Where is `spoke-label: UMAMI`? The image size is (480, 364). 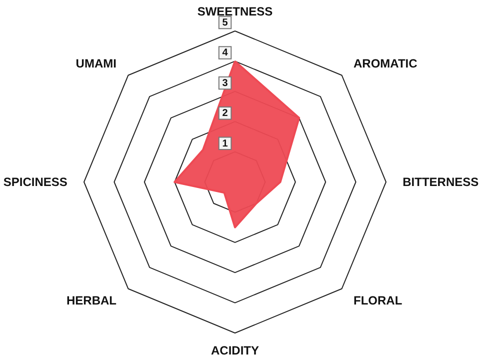 spoke-label: UMAMI is located at coordinates (96, 63).